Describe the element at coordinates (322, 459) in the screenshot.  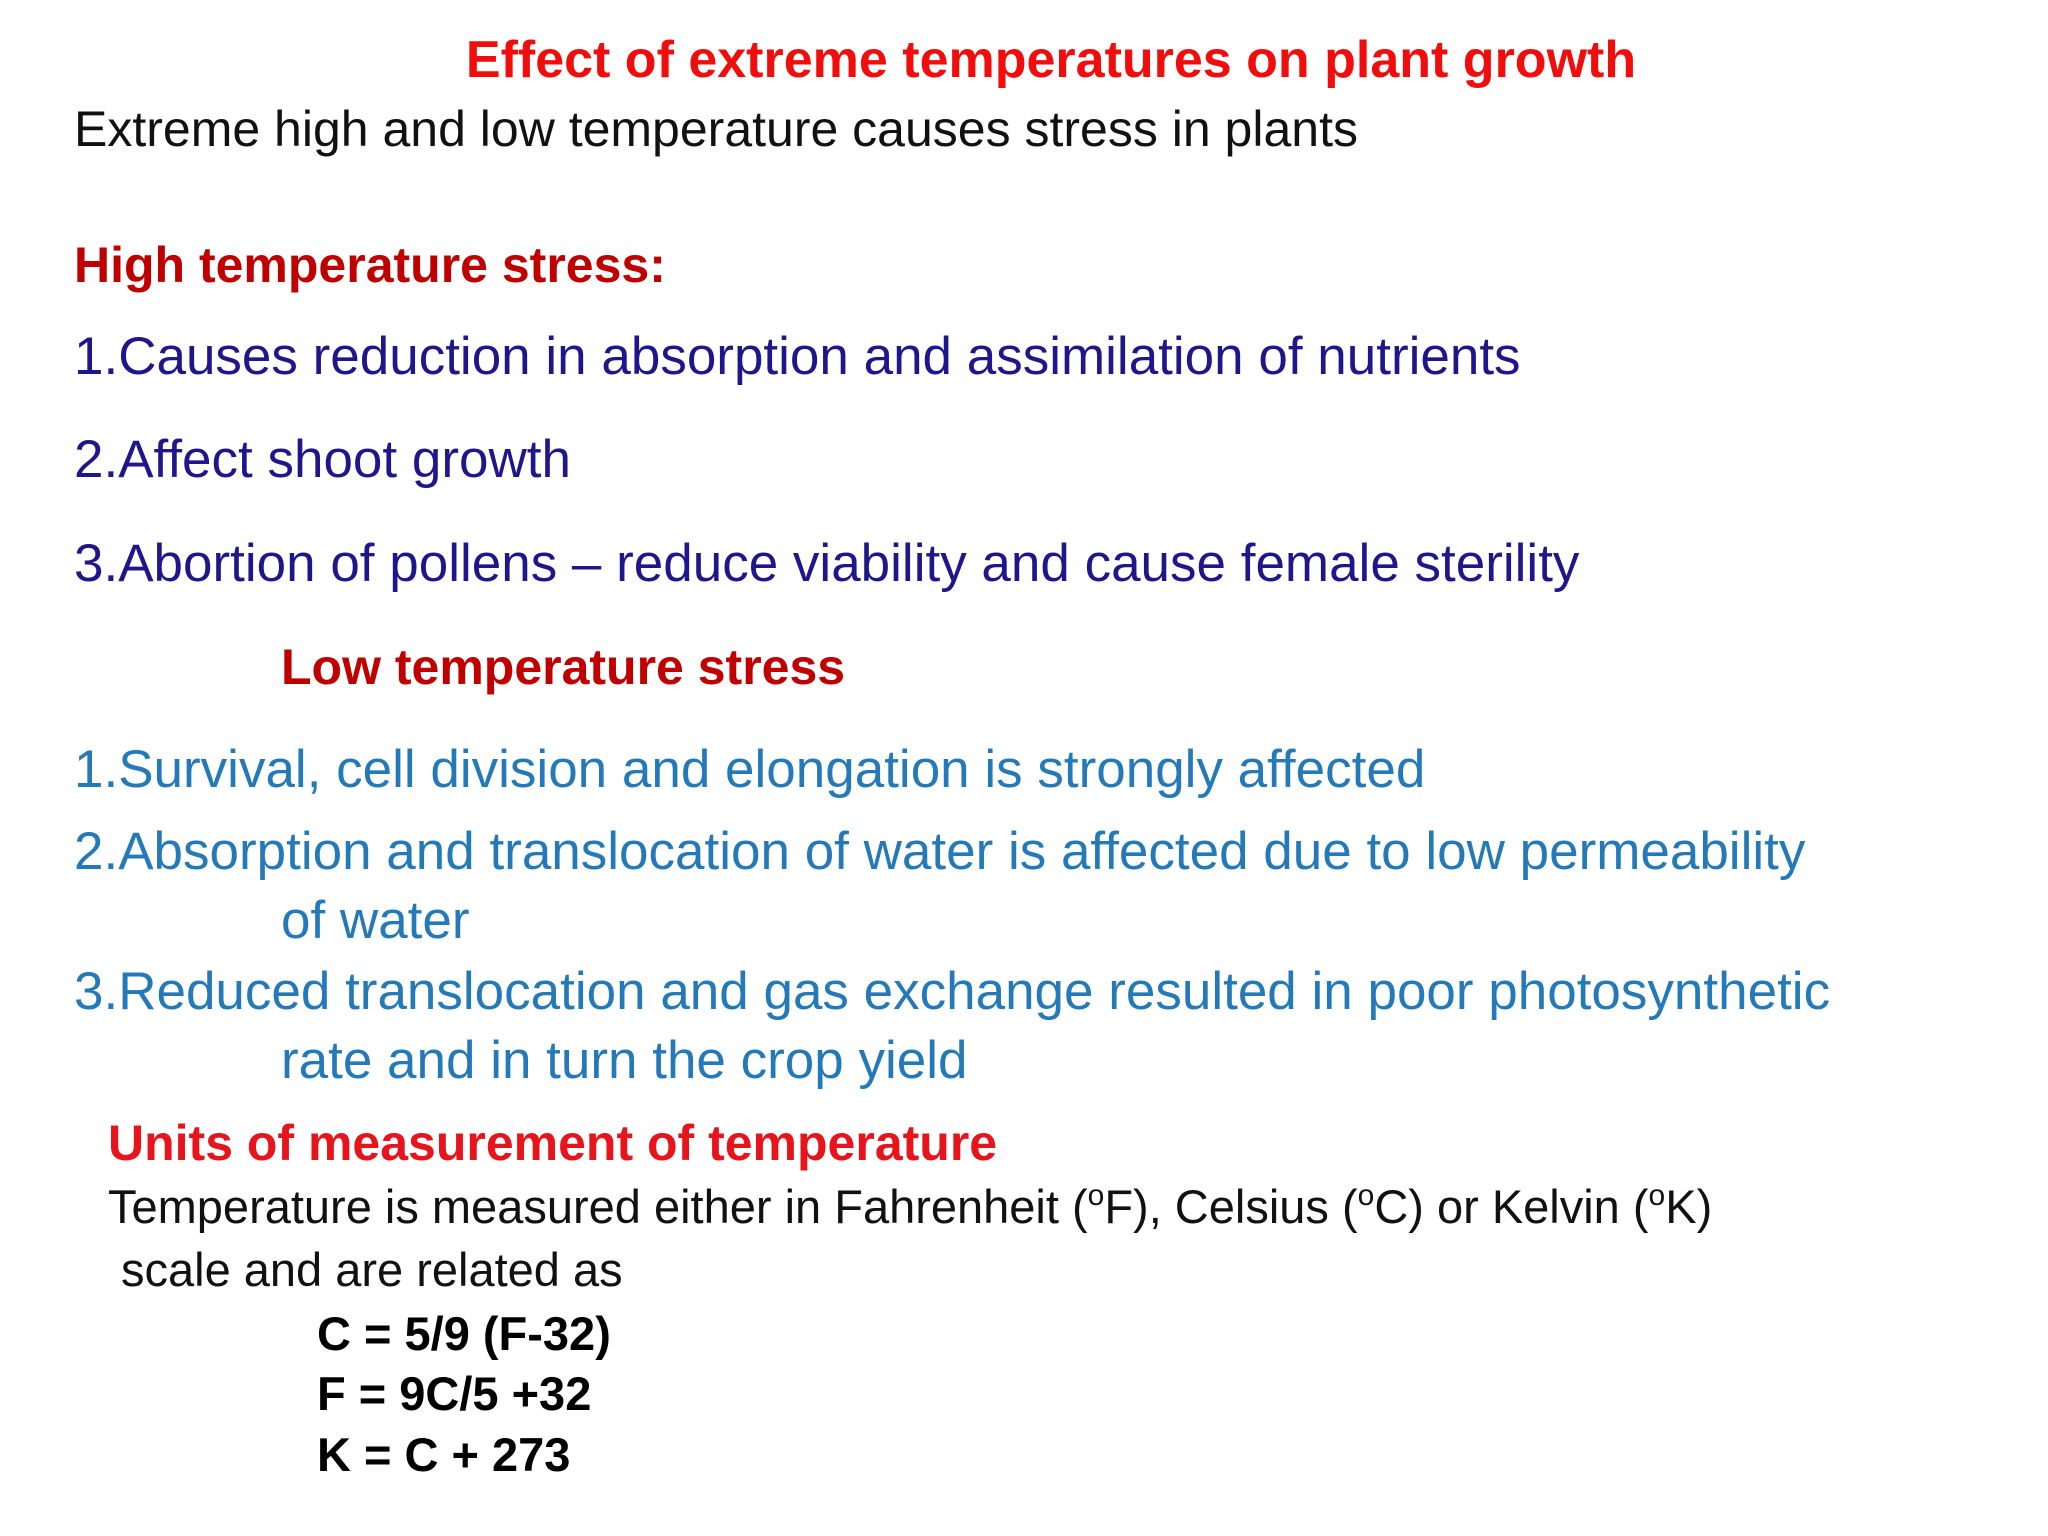
I see `list-item: 2.Affect shoot growth` at that location.